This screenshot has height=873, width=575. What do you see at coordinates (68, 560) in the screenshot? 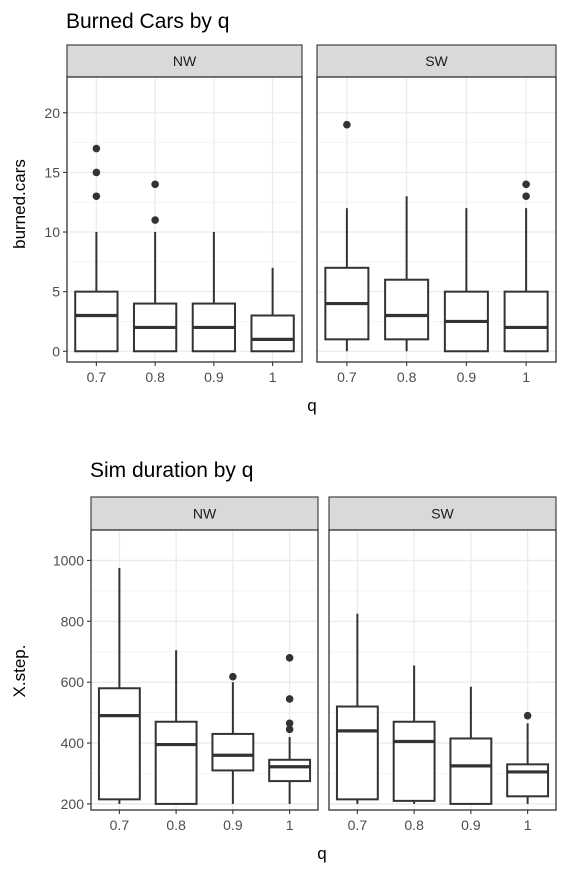
I see `y-tick-label: 1000` at bounding box center [68, 560].